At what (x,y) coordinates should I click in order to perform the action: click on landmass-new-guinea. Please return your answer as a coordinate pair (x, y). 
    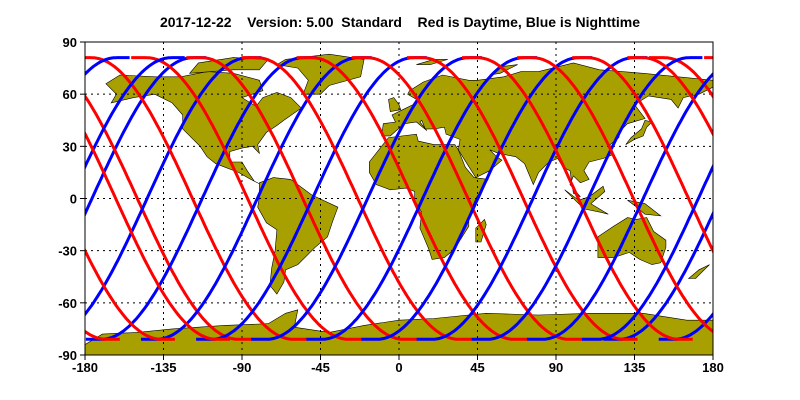
    Looking at the image, I should click on (644, 208).